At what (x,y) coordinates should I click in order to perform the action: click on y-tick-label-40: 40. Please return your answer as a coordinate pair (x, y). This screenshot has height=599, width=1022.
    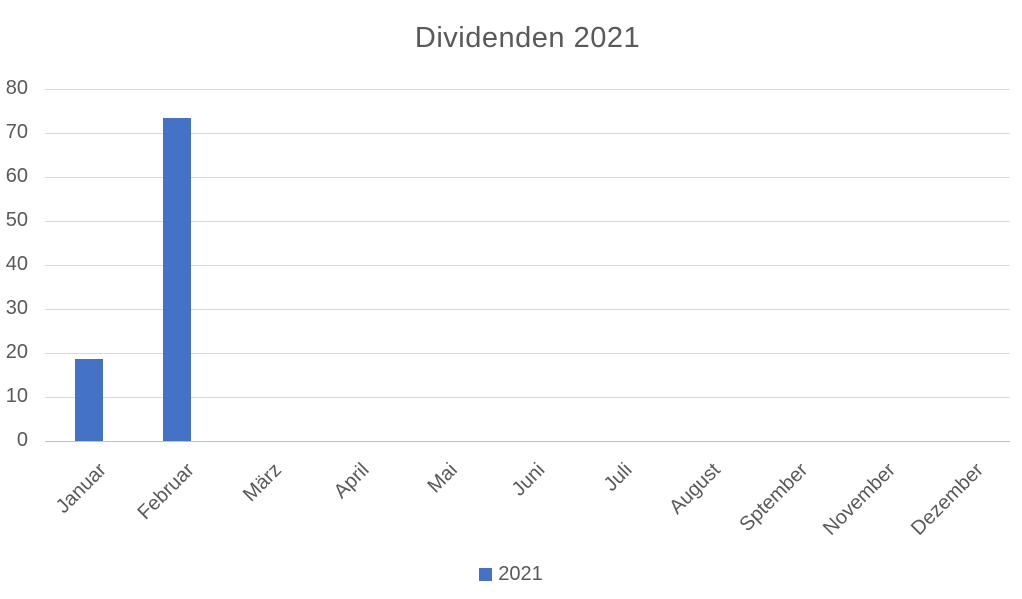
    Looking at the image, I should click on (16, 264).